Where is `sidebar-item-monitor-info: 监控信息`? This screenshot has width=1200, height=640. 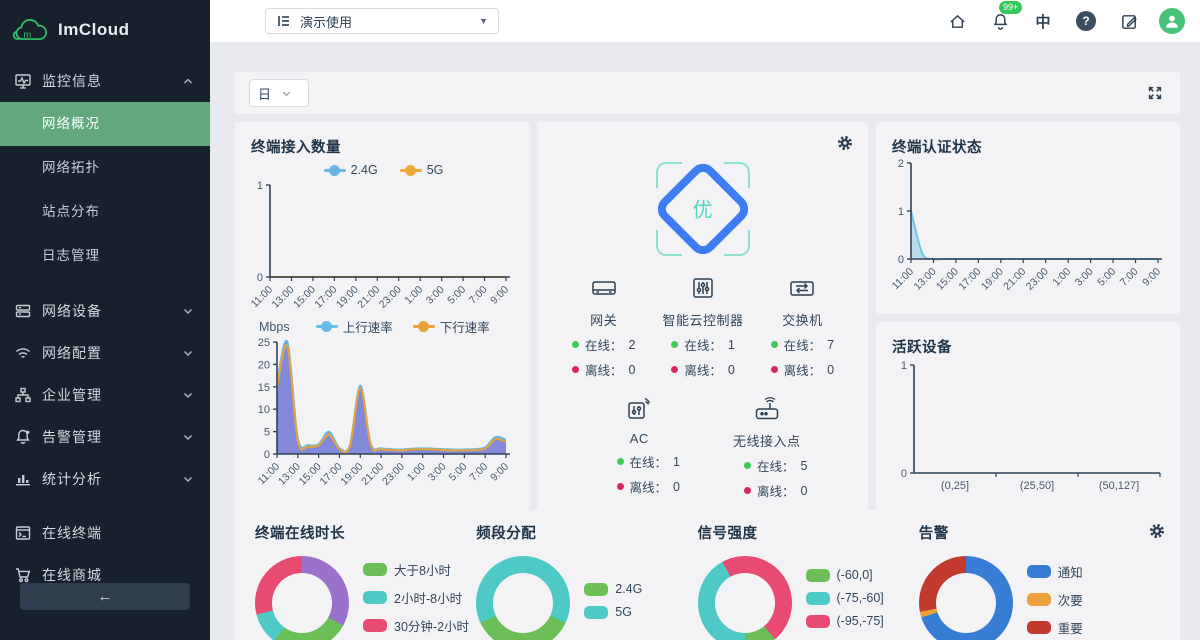 sidebar-item-monitor-info: 监控信息 is located at coordinates (105, 81).